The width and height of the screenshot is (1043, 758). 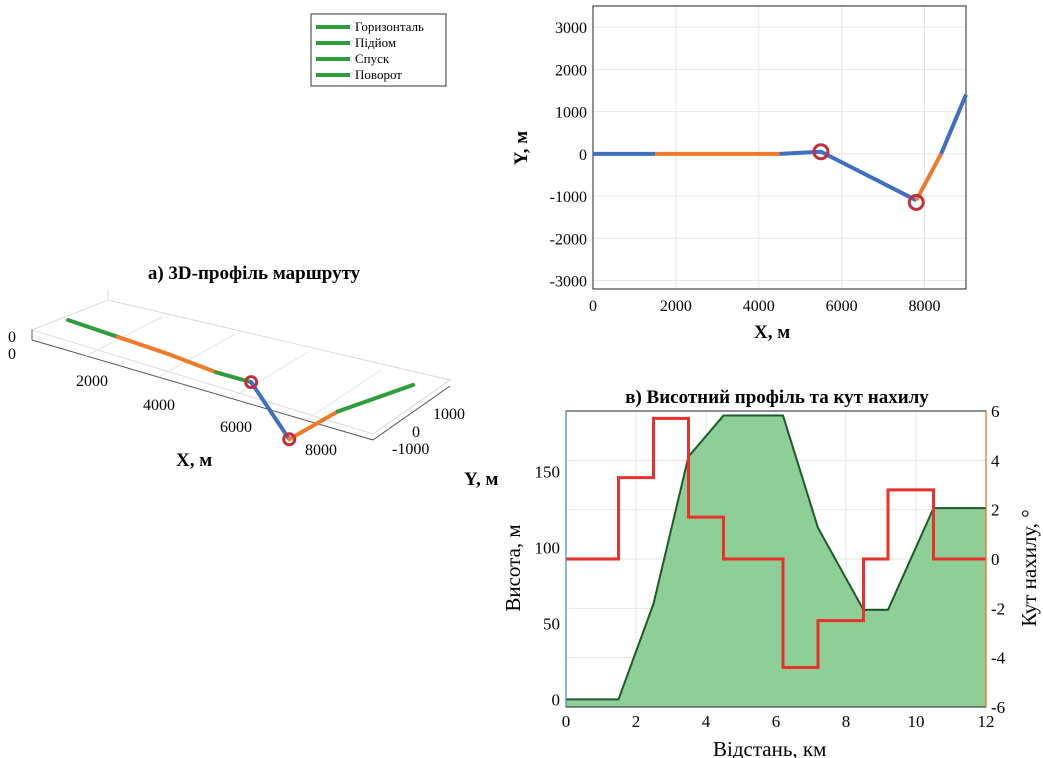 I want to click on legend-label-turn: Поворот, so click(x=378, y=74).